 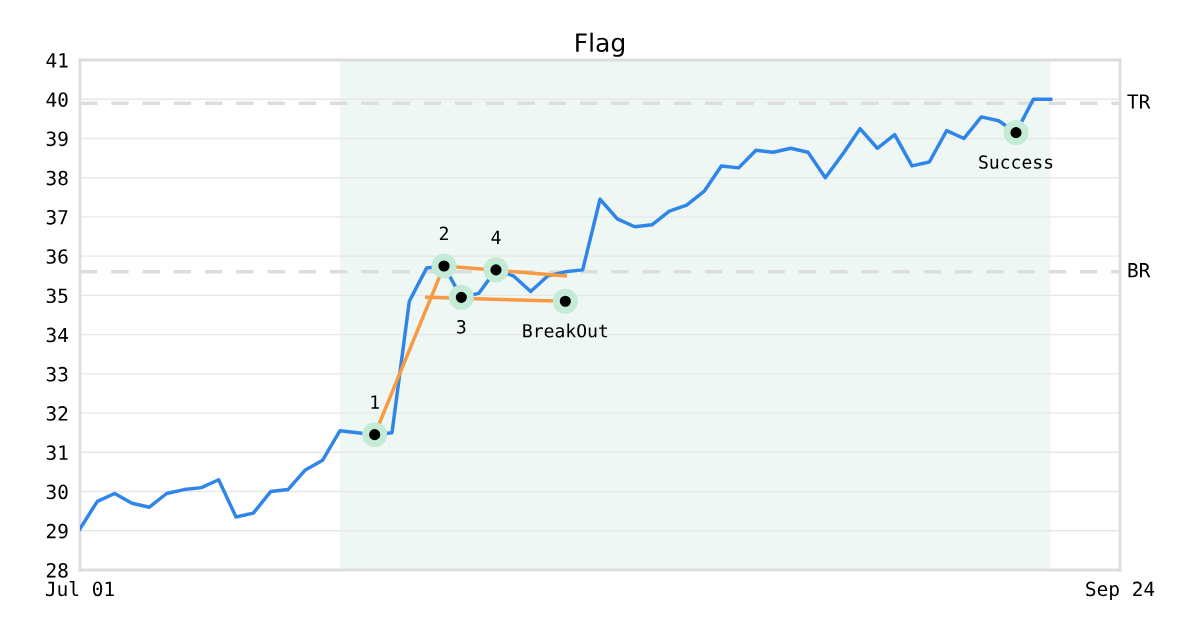 I want to click on annotation: Success, so click(x=1016, y=162).